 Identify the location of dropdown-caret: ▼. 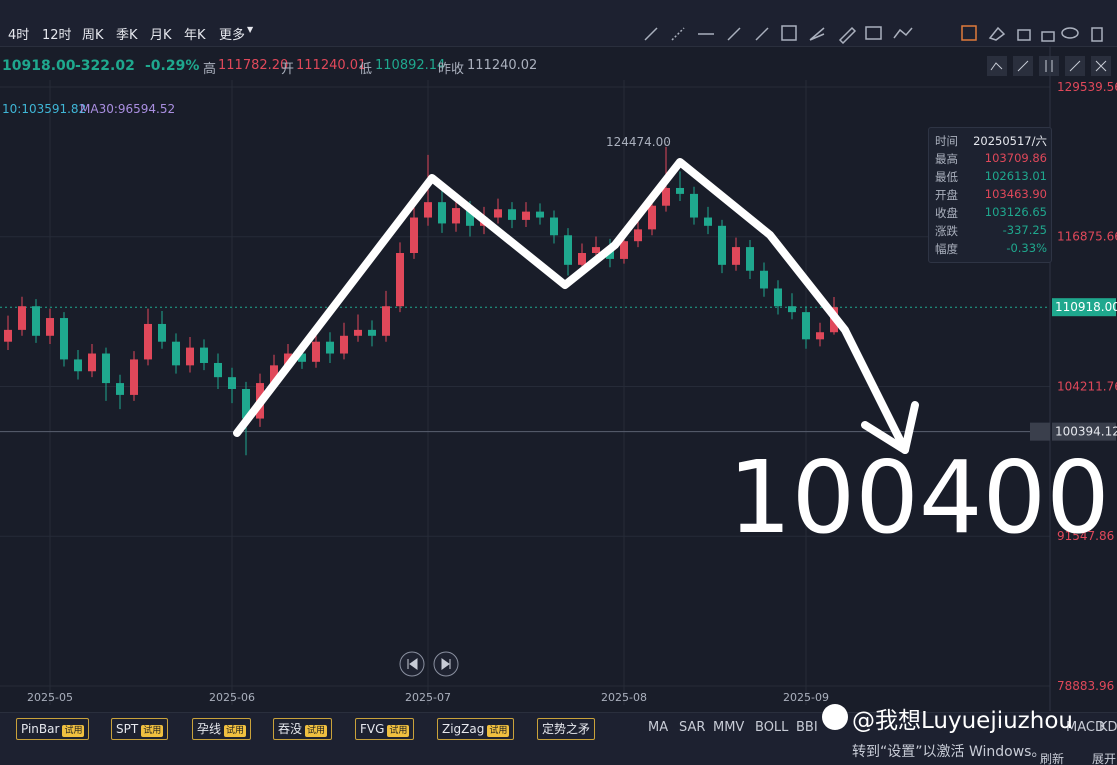
(250, 29).